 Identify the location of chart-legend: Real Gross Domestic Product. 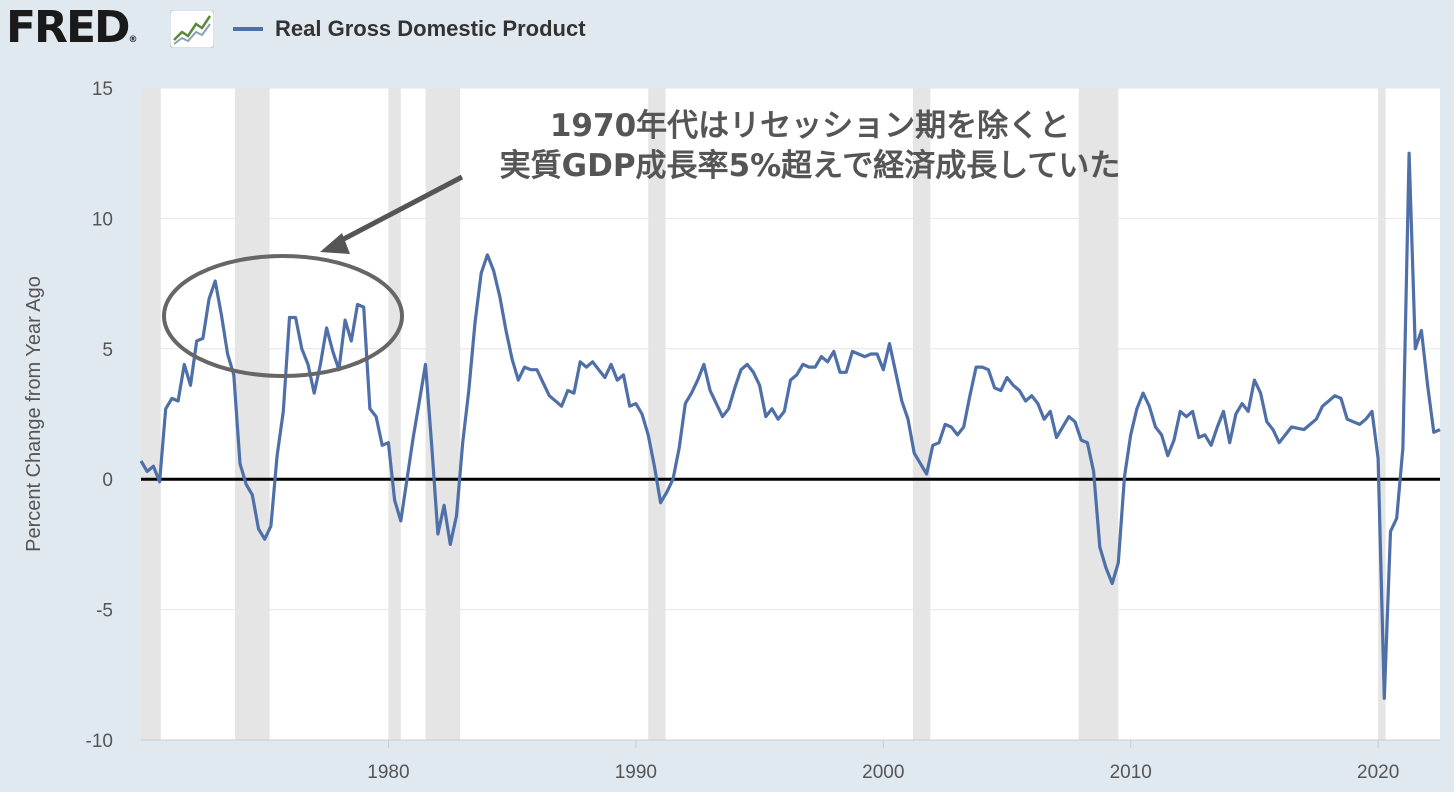
(409, 29).